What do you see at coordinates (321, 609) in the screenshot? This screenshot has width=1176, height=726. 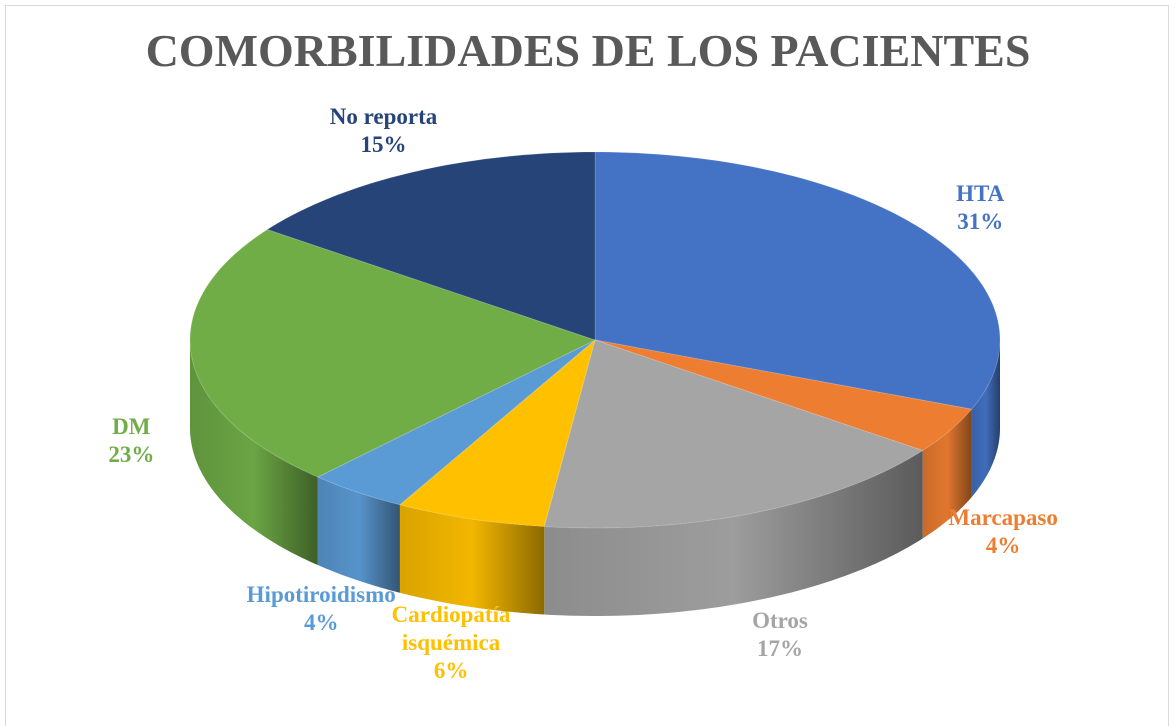 I see `data-label: Hipotiroidismo 4%` at bounding box center [321, 609].